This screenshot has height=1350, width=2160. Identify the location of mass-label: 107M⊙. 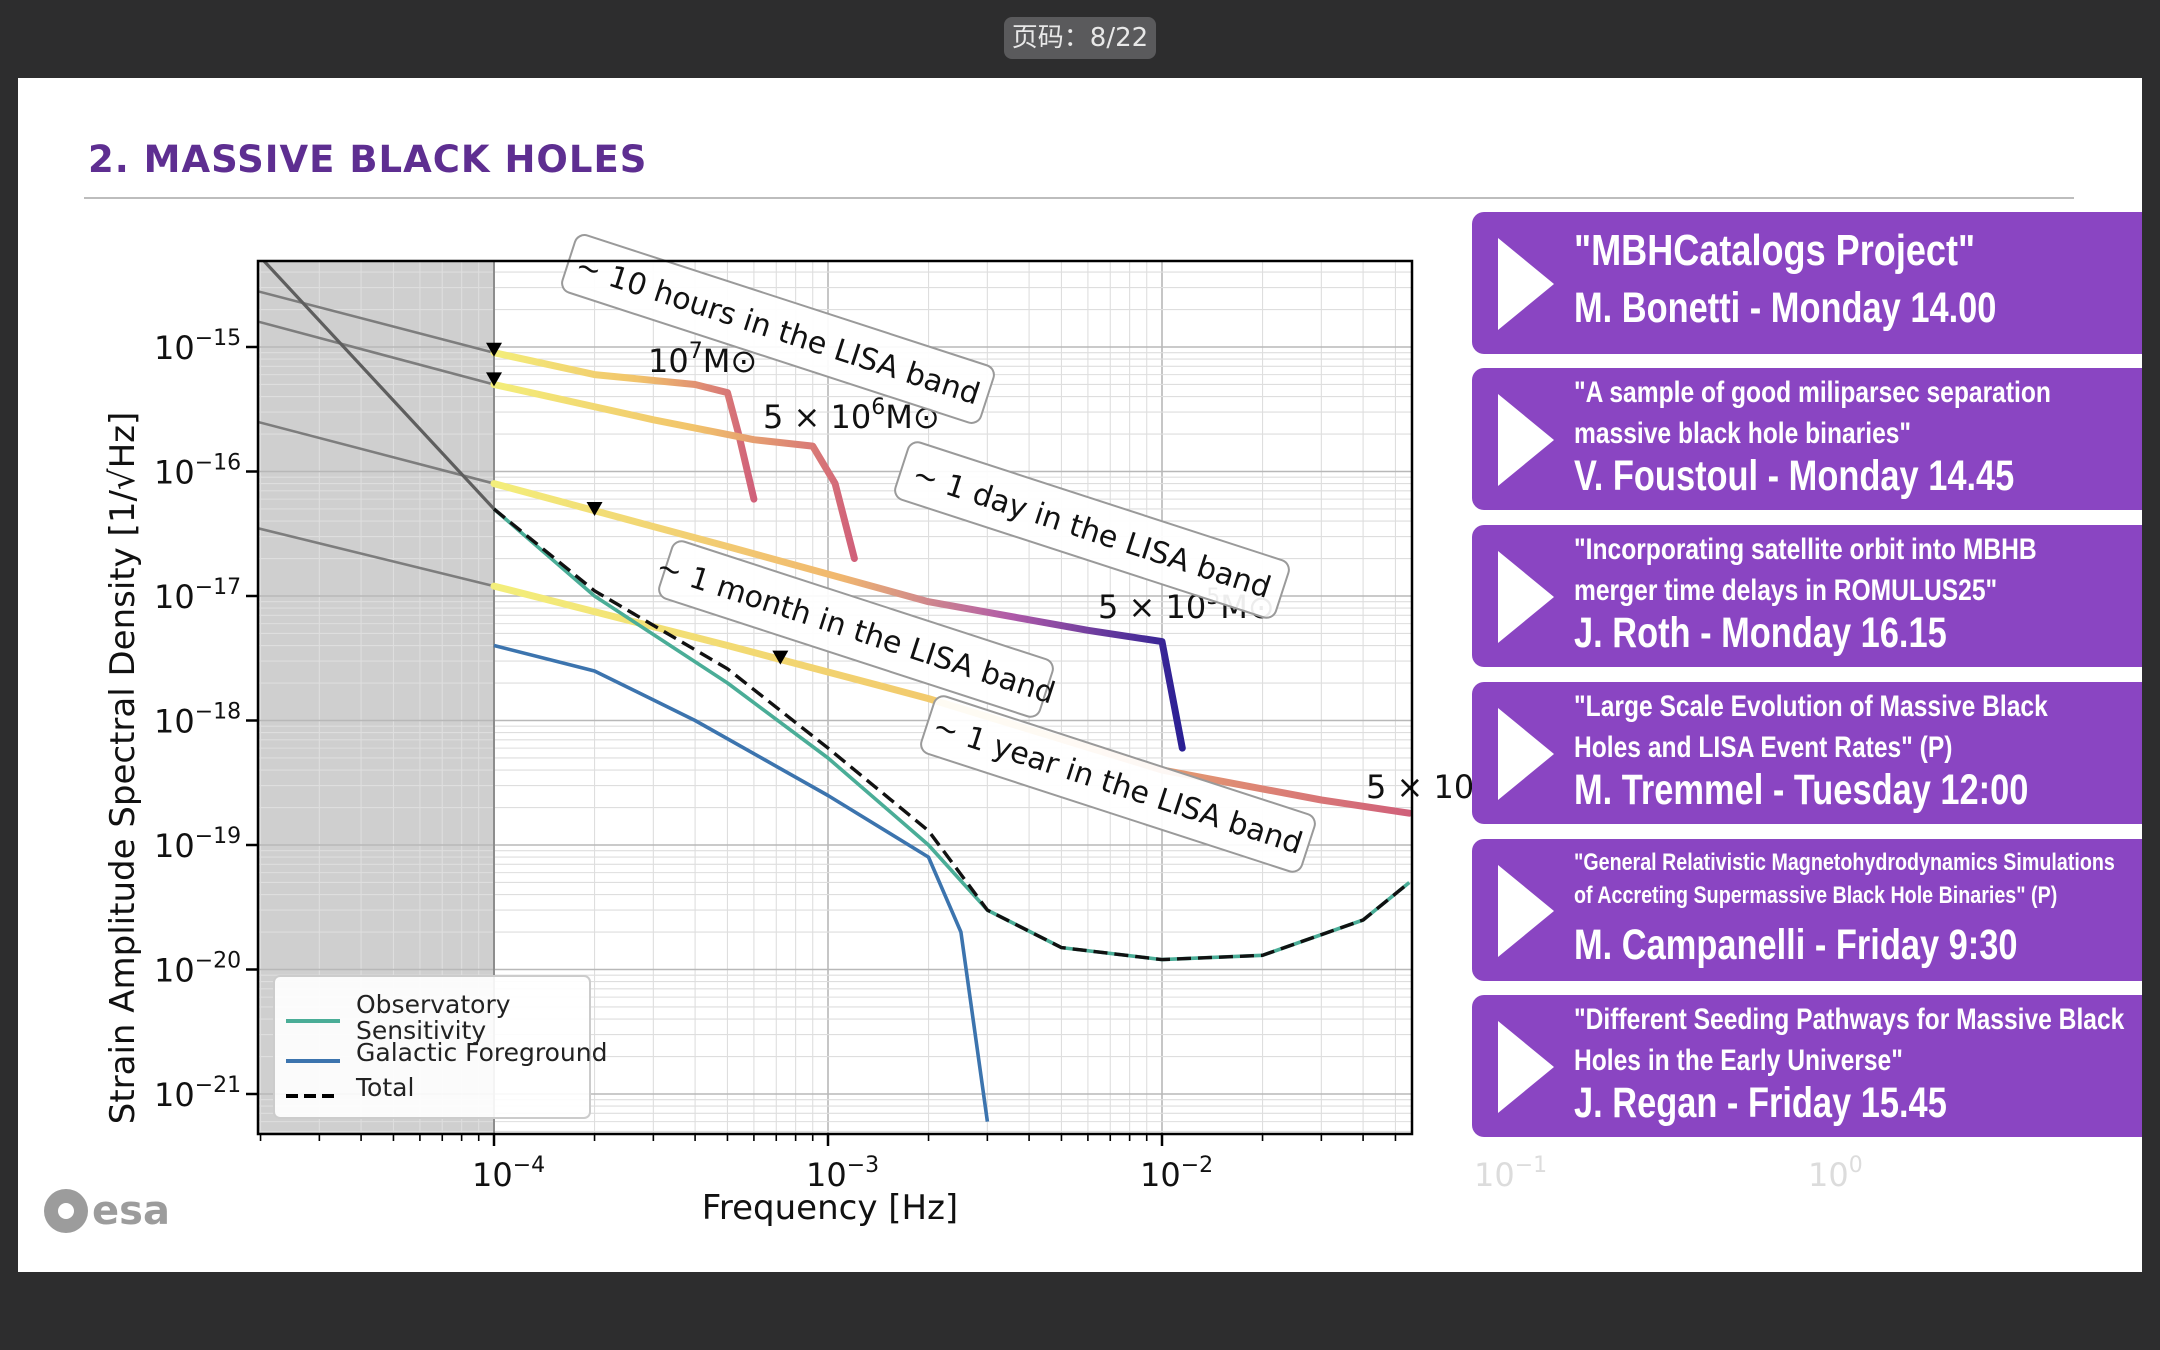
(702, 359).